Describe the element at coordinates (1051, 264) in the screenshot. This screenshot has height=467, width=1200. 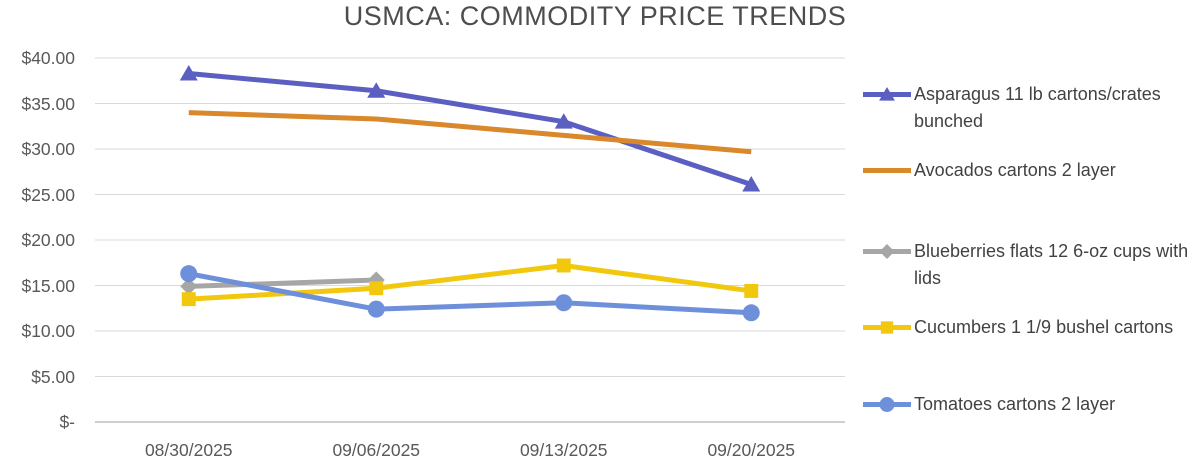
I see `legend-label: Blueberries flats 12 6-oz cups with lids` at that location.